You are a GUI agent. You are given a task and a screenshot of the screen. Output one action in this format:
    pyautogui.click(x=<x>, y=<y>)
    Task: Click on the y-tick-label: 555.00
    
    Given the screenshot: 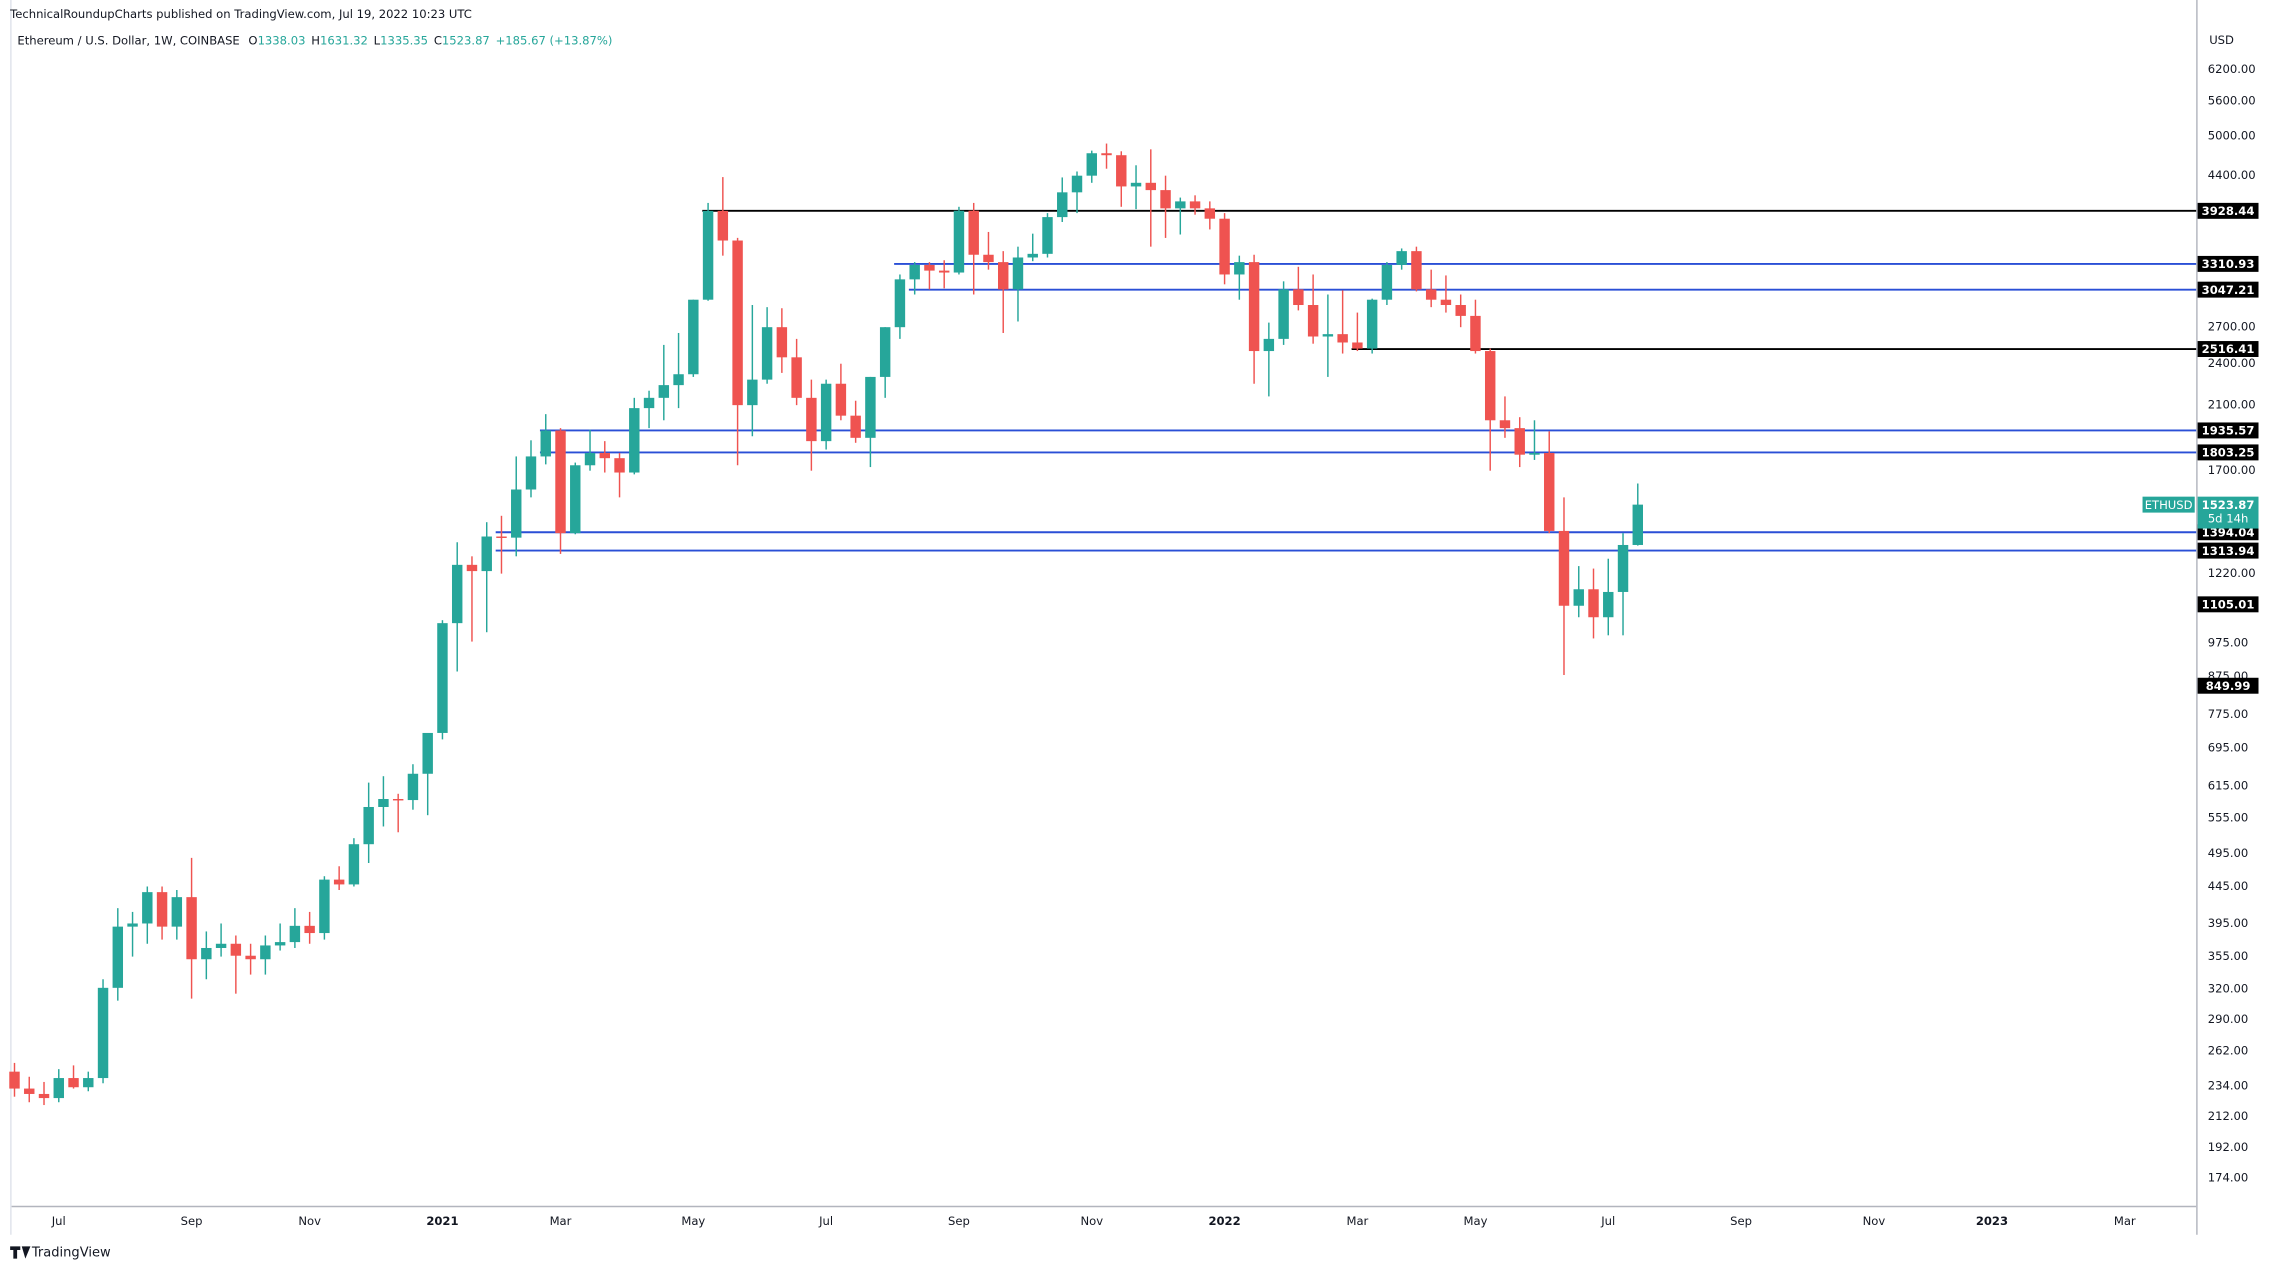 What is the action you would take?
    pyautogui.click(x=2228, y=817)
    